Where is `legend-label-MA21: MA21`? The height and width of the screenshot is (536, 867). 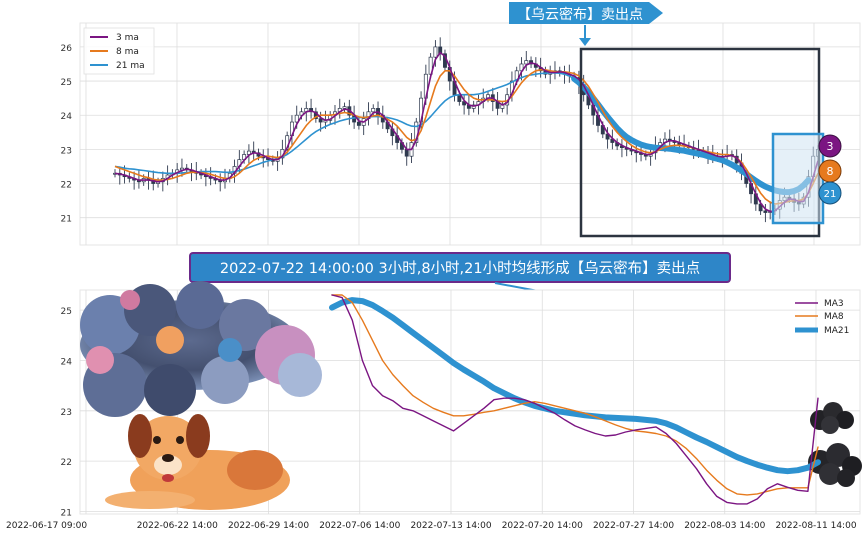
legend-label-MA21: MA21 is located at coordinates (836, 331).